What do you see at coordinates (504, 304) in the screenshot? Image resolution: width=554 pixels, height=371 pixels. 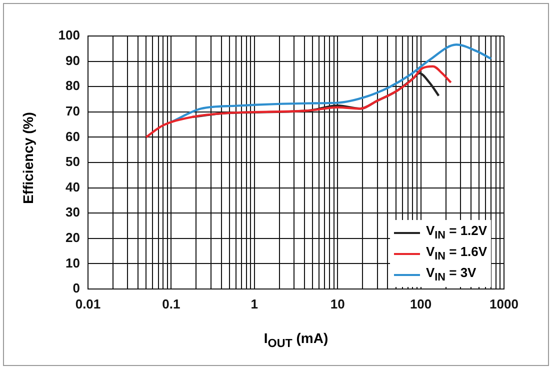 I see `x-tick-label: 1000` at bounding box center [504, 304].